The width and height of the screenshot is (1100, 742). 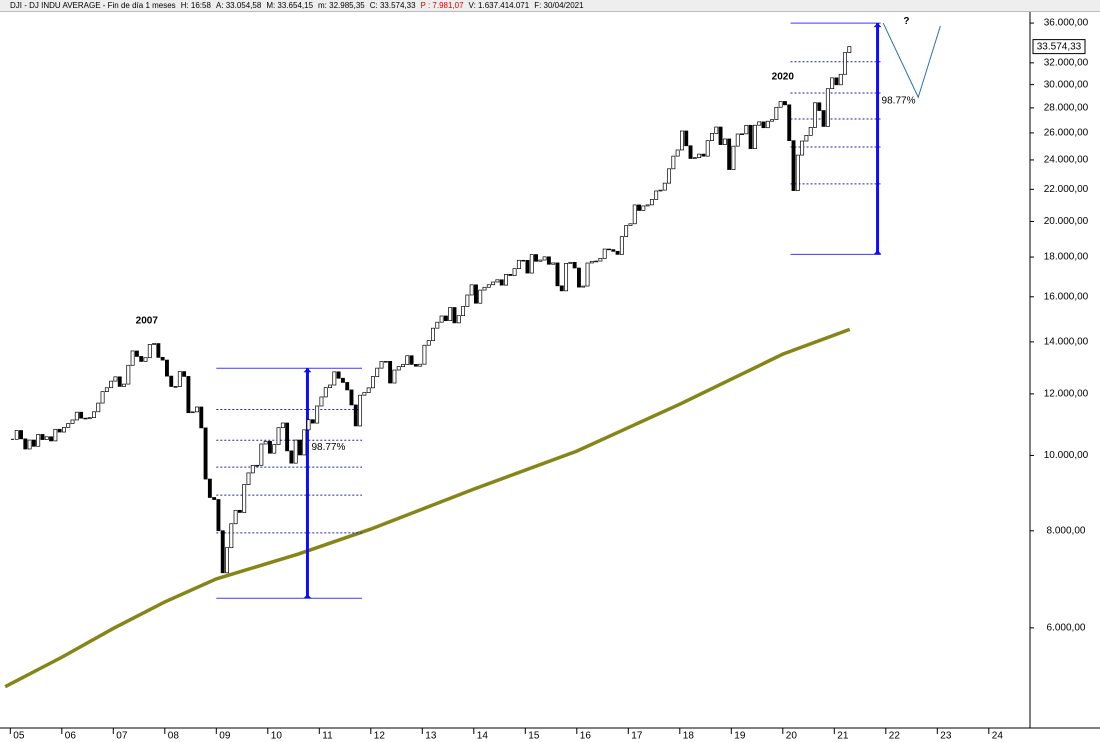 I want to click on x-tick-label: 24, so click(x=998, y=736).